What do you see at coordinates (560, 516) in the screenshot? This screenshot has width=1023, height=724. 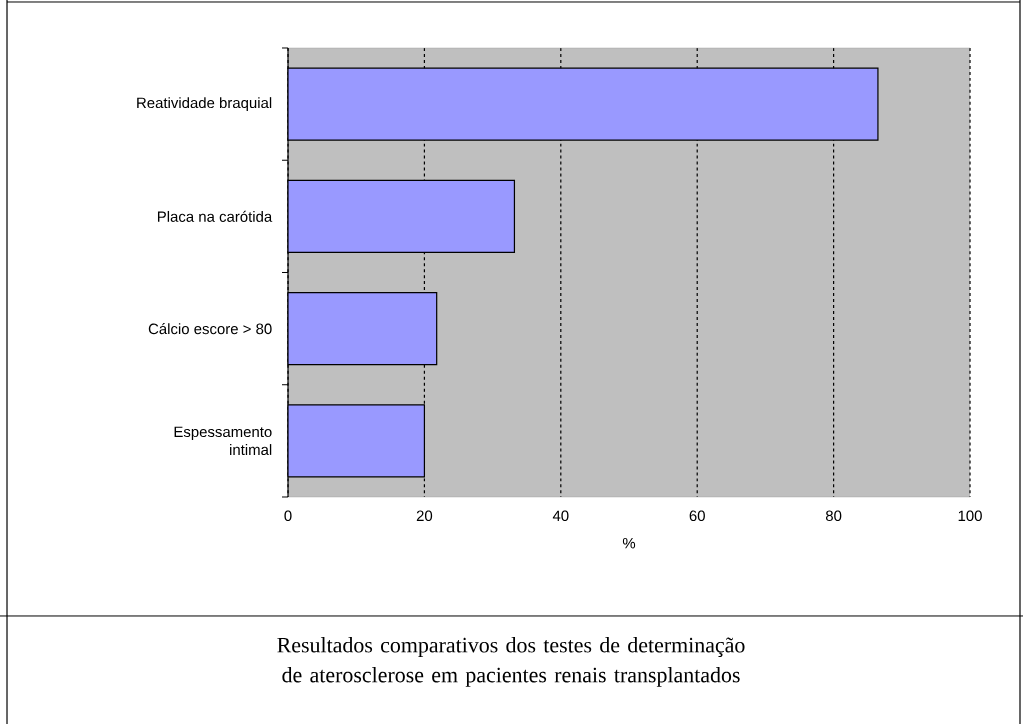 I see `x-tick-label: 40` at bounding box center [560, 516].